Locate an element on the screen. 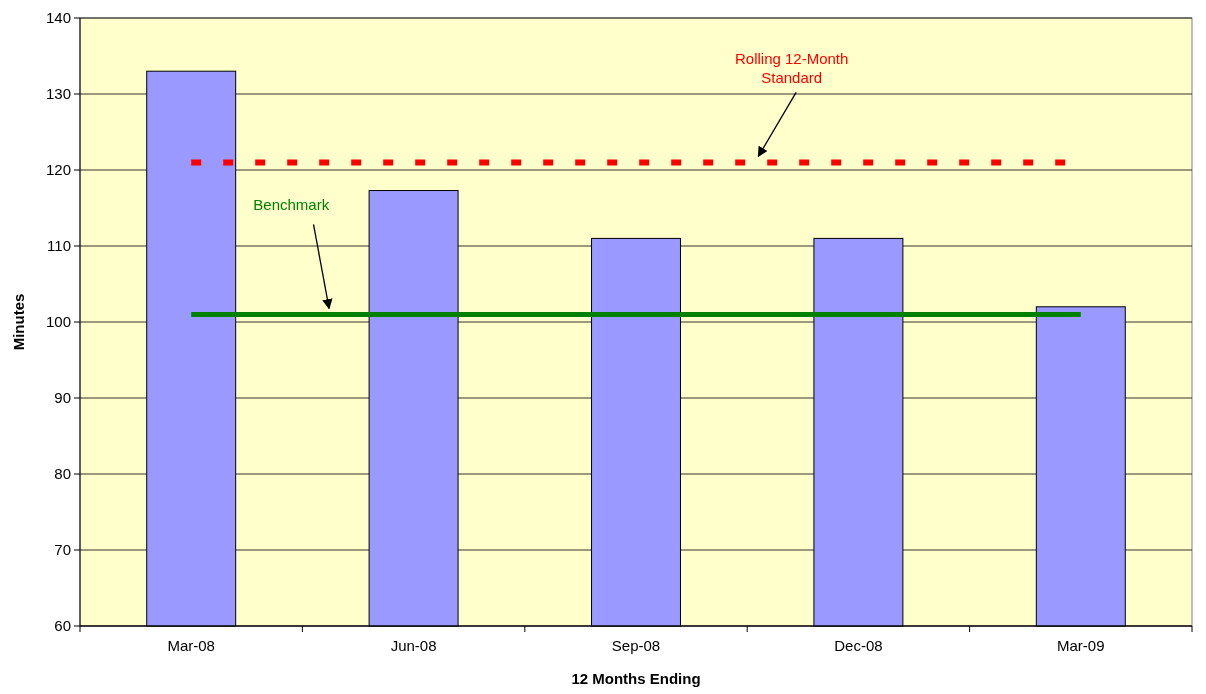  ref-line-label: Benchmark is located at coordinates (291, 205).